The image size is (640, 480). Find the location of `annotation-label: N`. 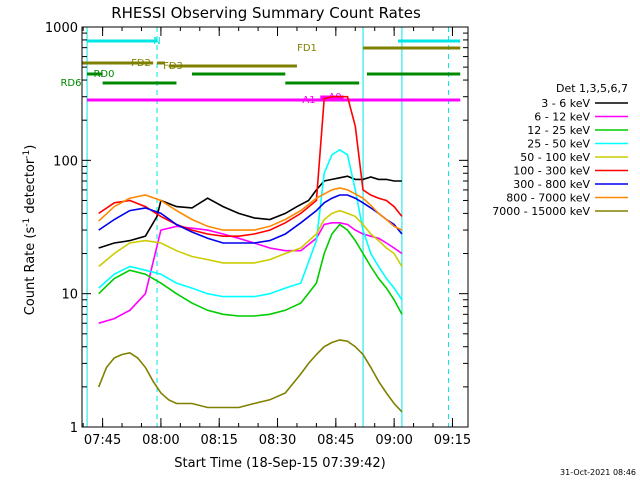

annotation-label: N is located at coordinates (156, 41).